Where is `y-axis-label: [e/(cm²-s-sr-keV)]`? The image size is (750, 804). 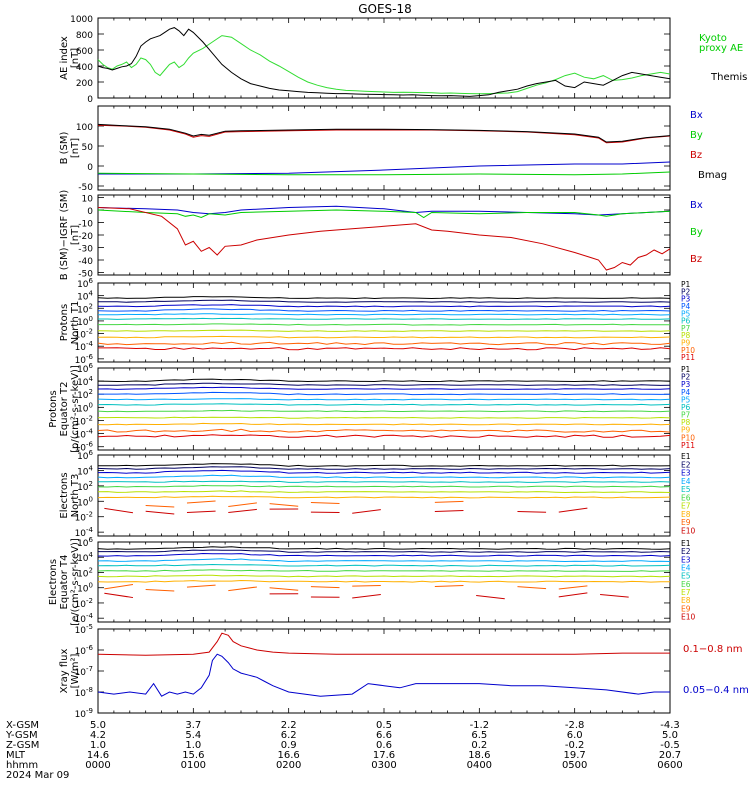
y-axis-label: [e/(cm²-s-sr-keV)] is located at coordinates (75, 582).